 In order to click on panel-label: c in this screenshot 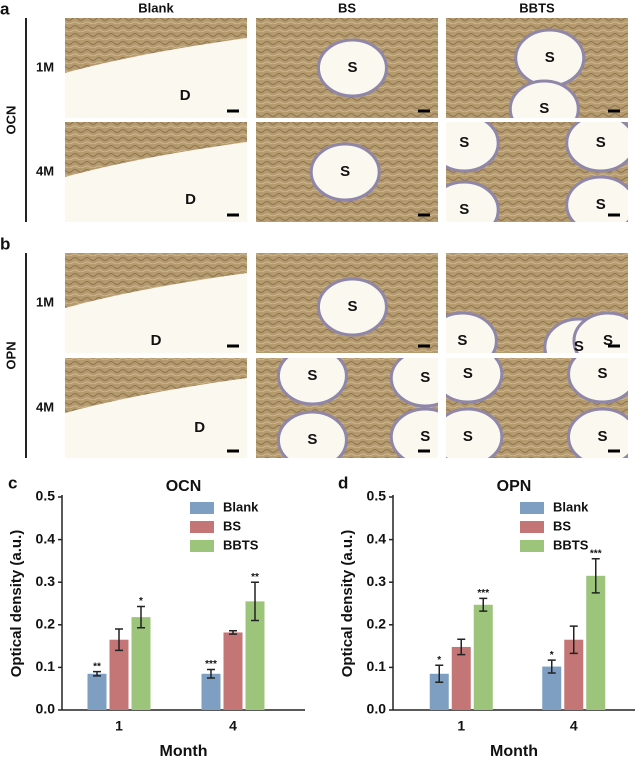, I will do `click(12, 482)`.